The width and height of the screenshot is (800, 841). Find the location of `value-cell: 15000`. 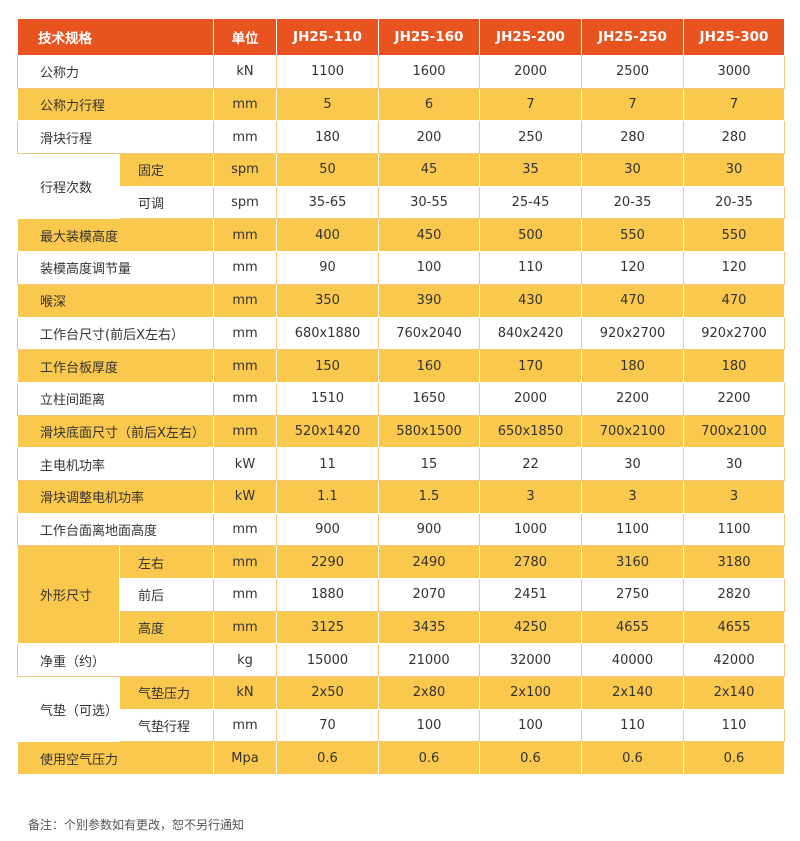

value-cell: 15000 is located at coordinates (327, 660).